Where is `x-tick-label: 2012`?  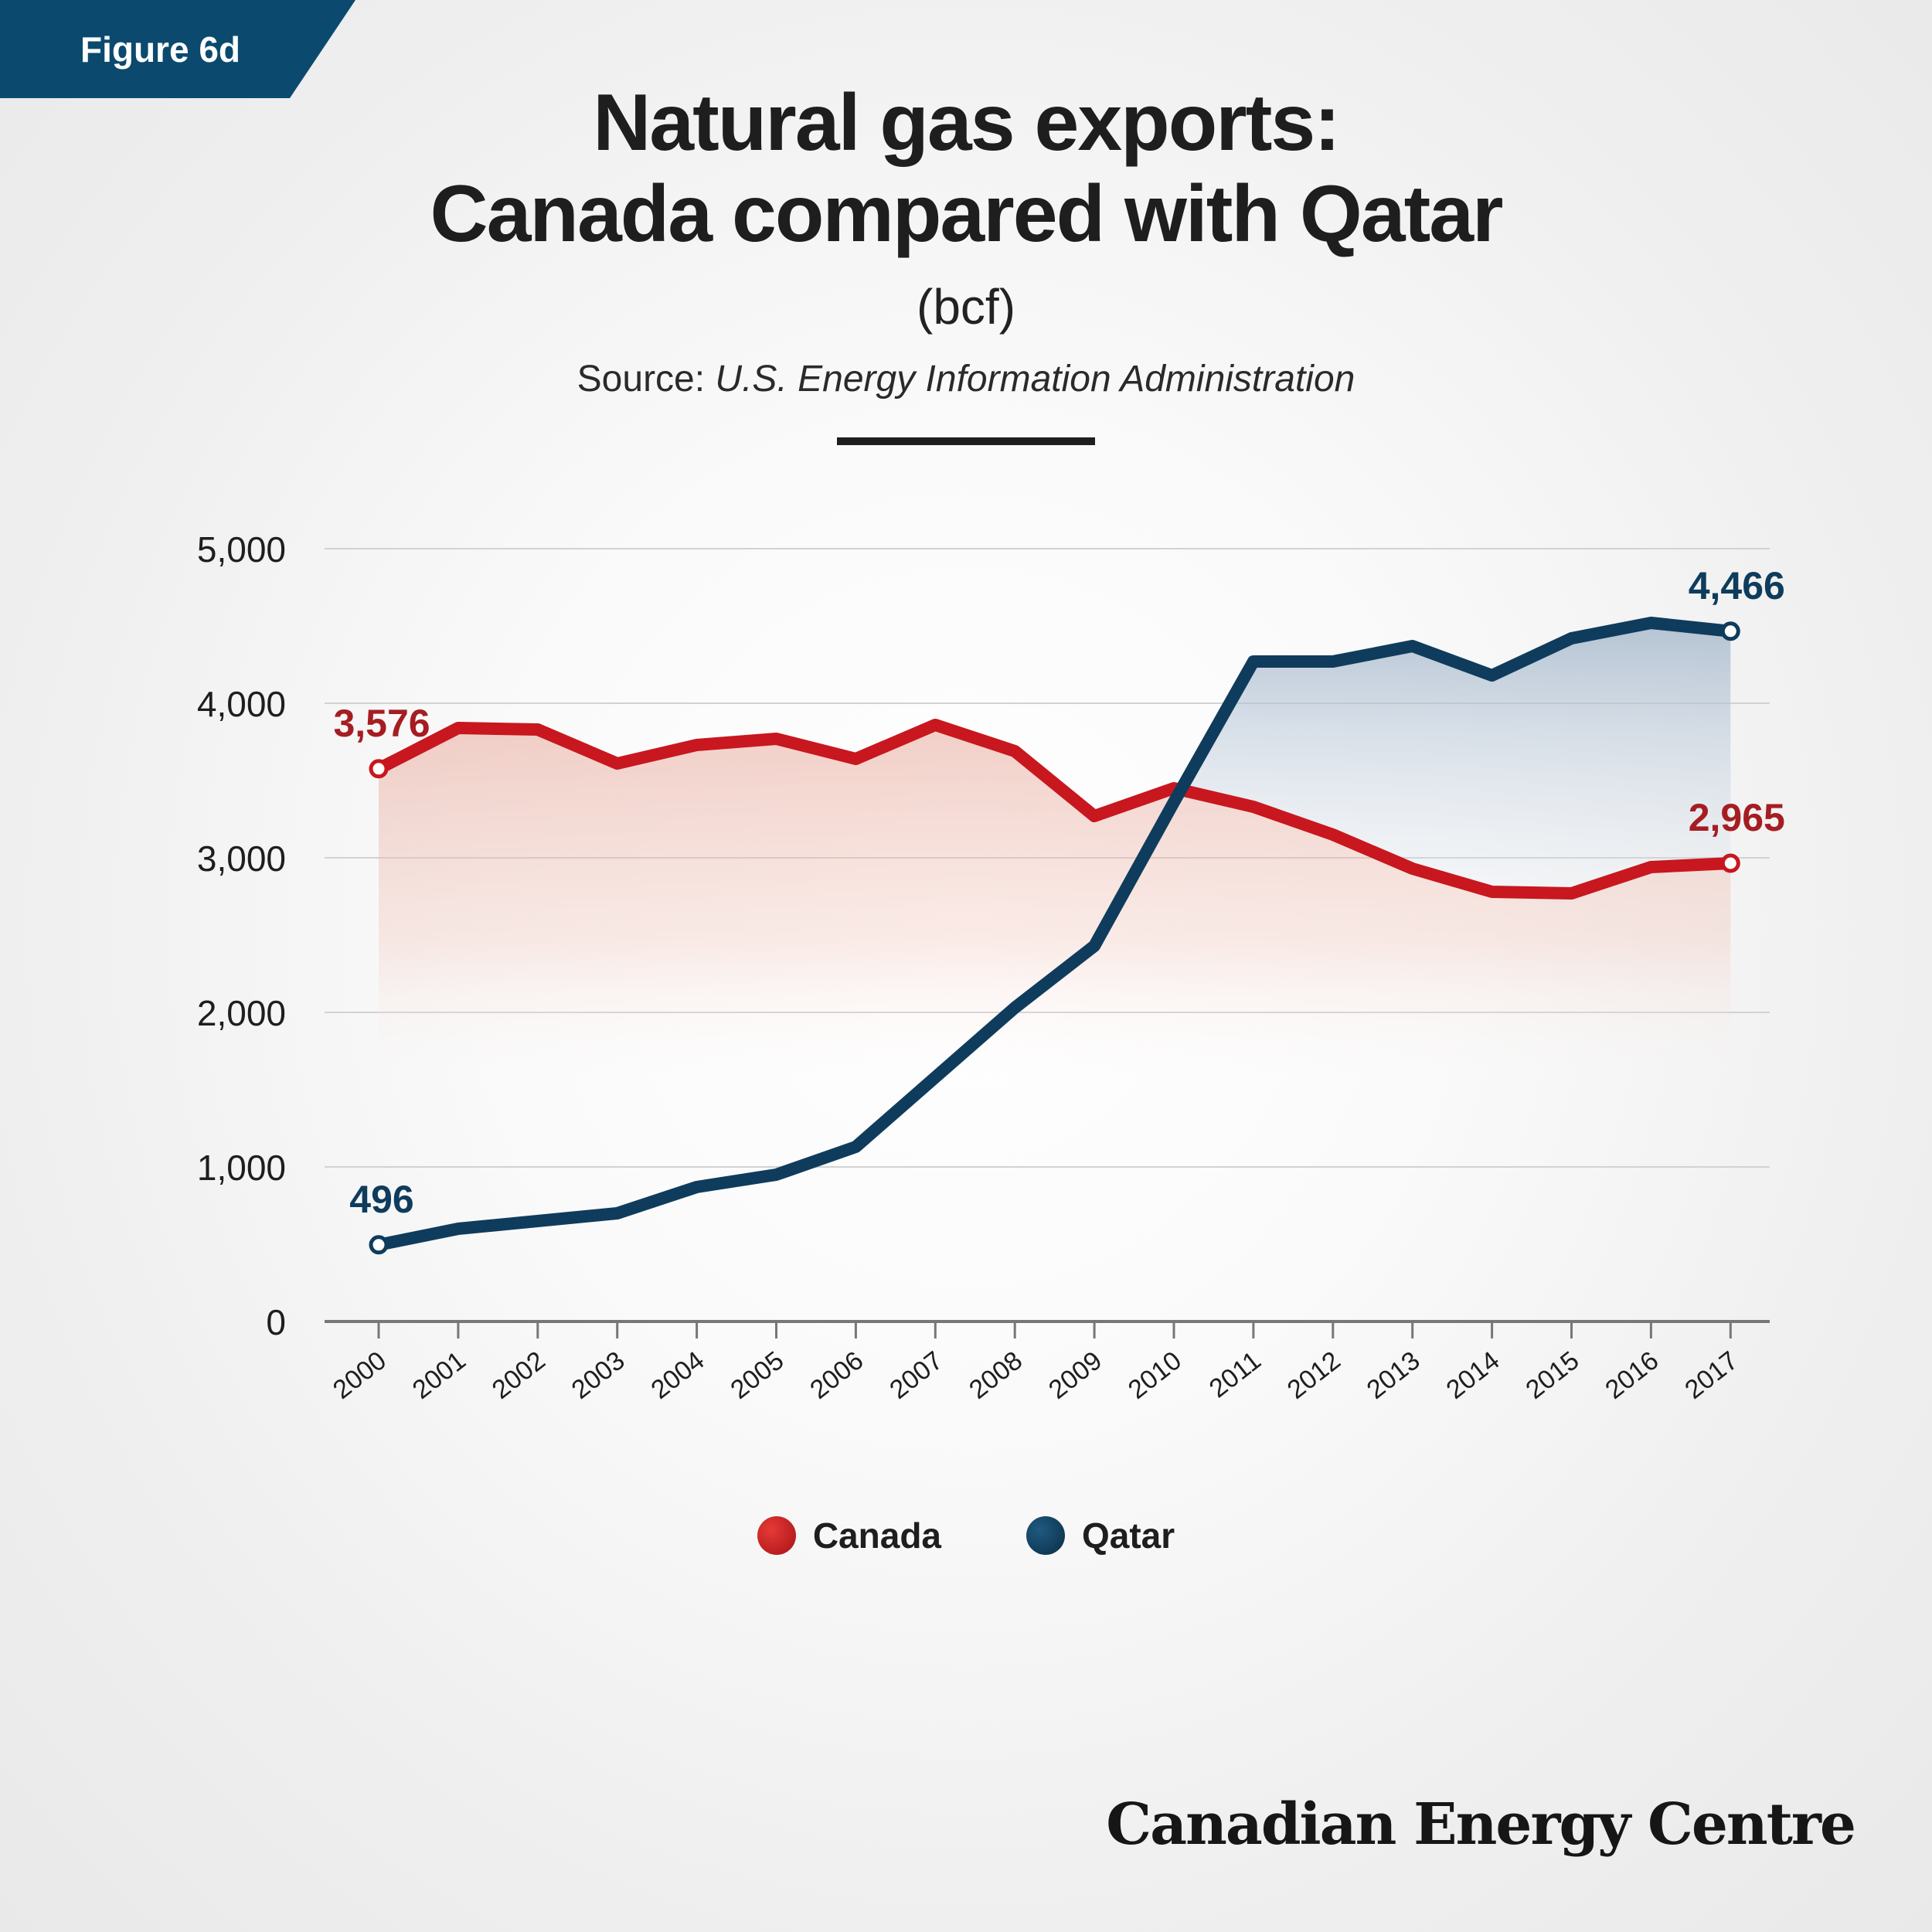 x-tick-label: 2012 is located at coordinates (1314, 1375).